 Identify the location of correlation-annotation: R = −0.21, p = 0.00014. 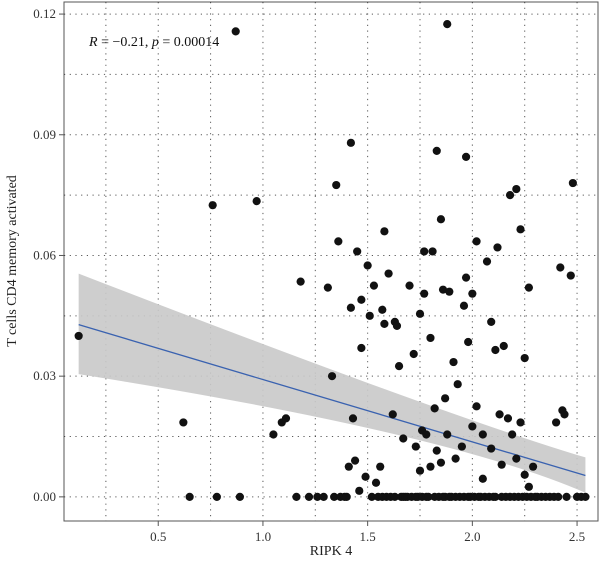
(153, 42).